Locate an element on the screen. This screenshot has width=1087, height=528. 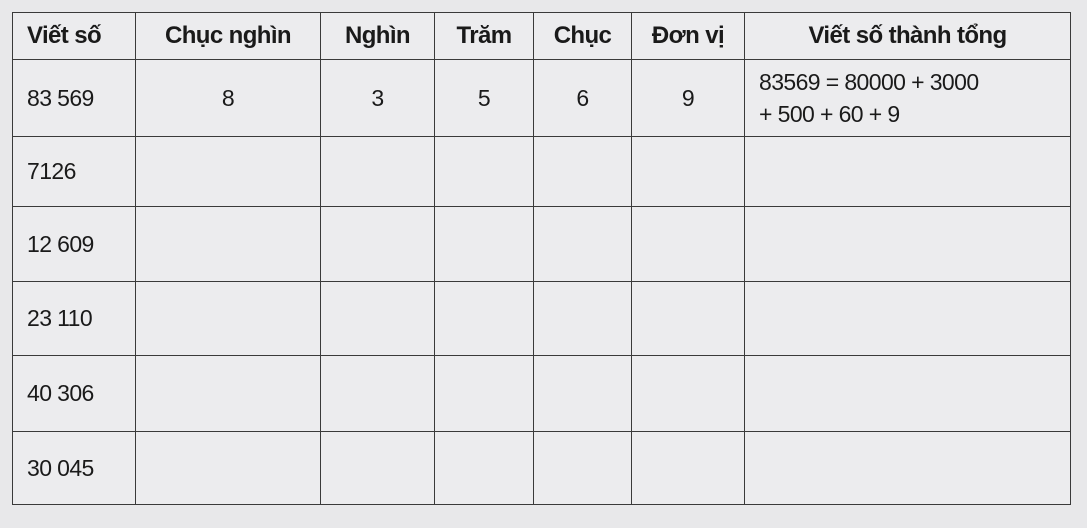
table-row: 12 609 is located at coordinates (541, 244).